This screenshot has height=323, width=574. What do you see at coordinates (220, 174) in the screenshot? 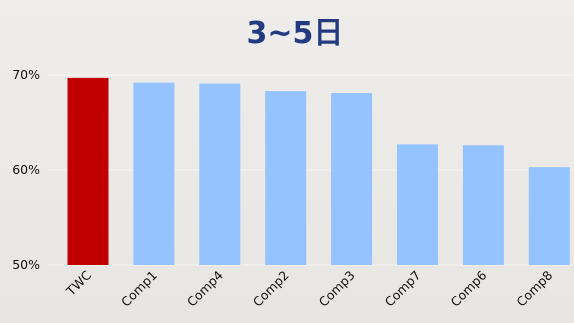
I see `bar-comp4` at bounding box center [220, 174].